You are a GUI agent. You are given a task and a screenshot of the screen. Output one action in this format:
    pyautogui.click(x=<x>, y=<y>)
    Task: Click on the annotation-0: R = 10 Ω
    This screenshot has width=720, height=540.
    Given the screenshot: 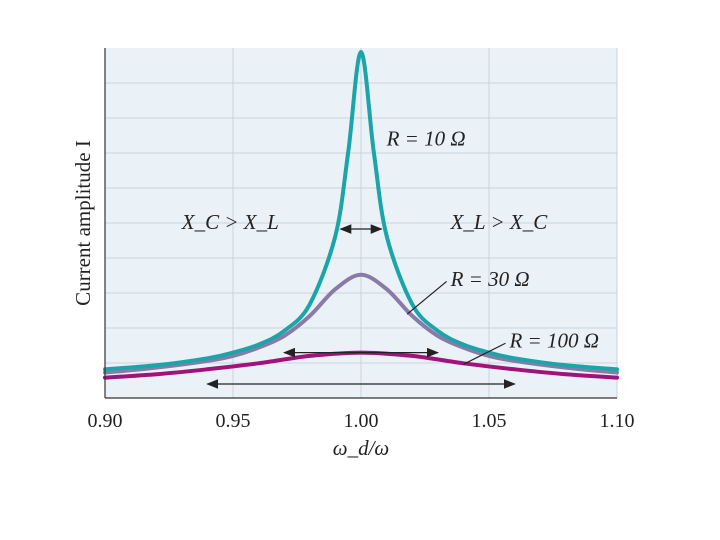 What is the action you would take?
    pyautogui.click(x=426, y=139)
    